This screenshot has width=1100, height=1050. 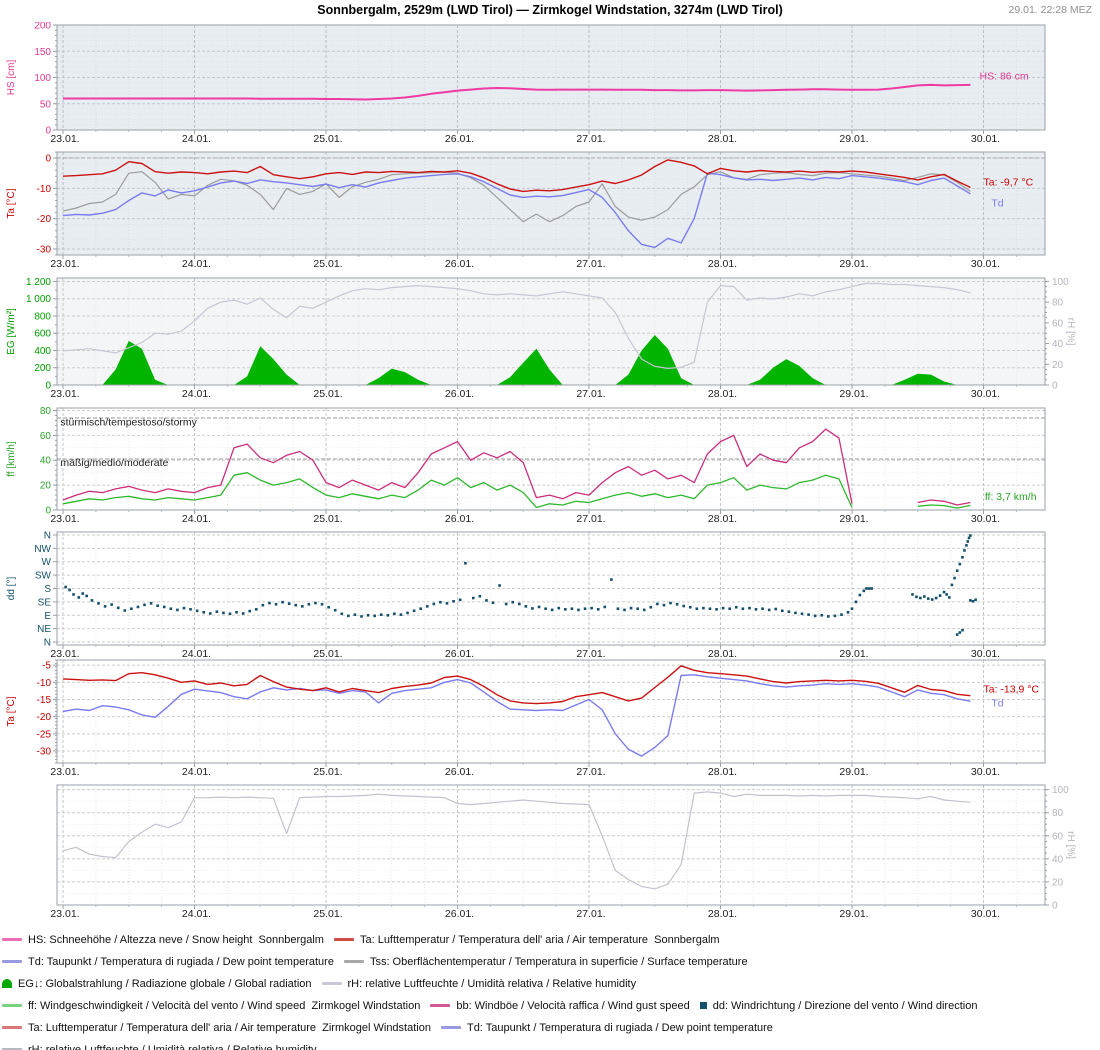 What do you see at coordinates (43, 576) in the screenshot?
I see `chart-text: SW` at bounding box center [43, 576].